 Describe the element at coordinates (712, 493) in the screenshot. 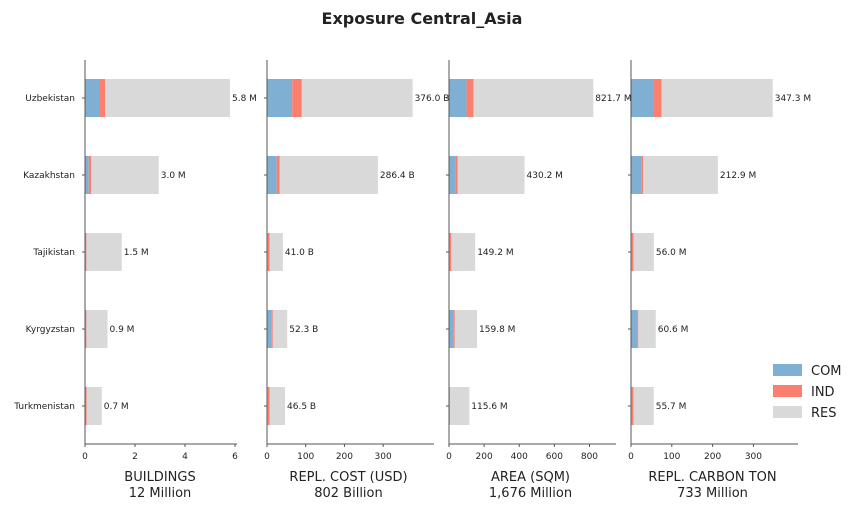

I see `x-axis-sublabel: 733 Million` at that location.